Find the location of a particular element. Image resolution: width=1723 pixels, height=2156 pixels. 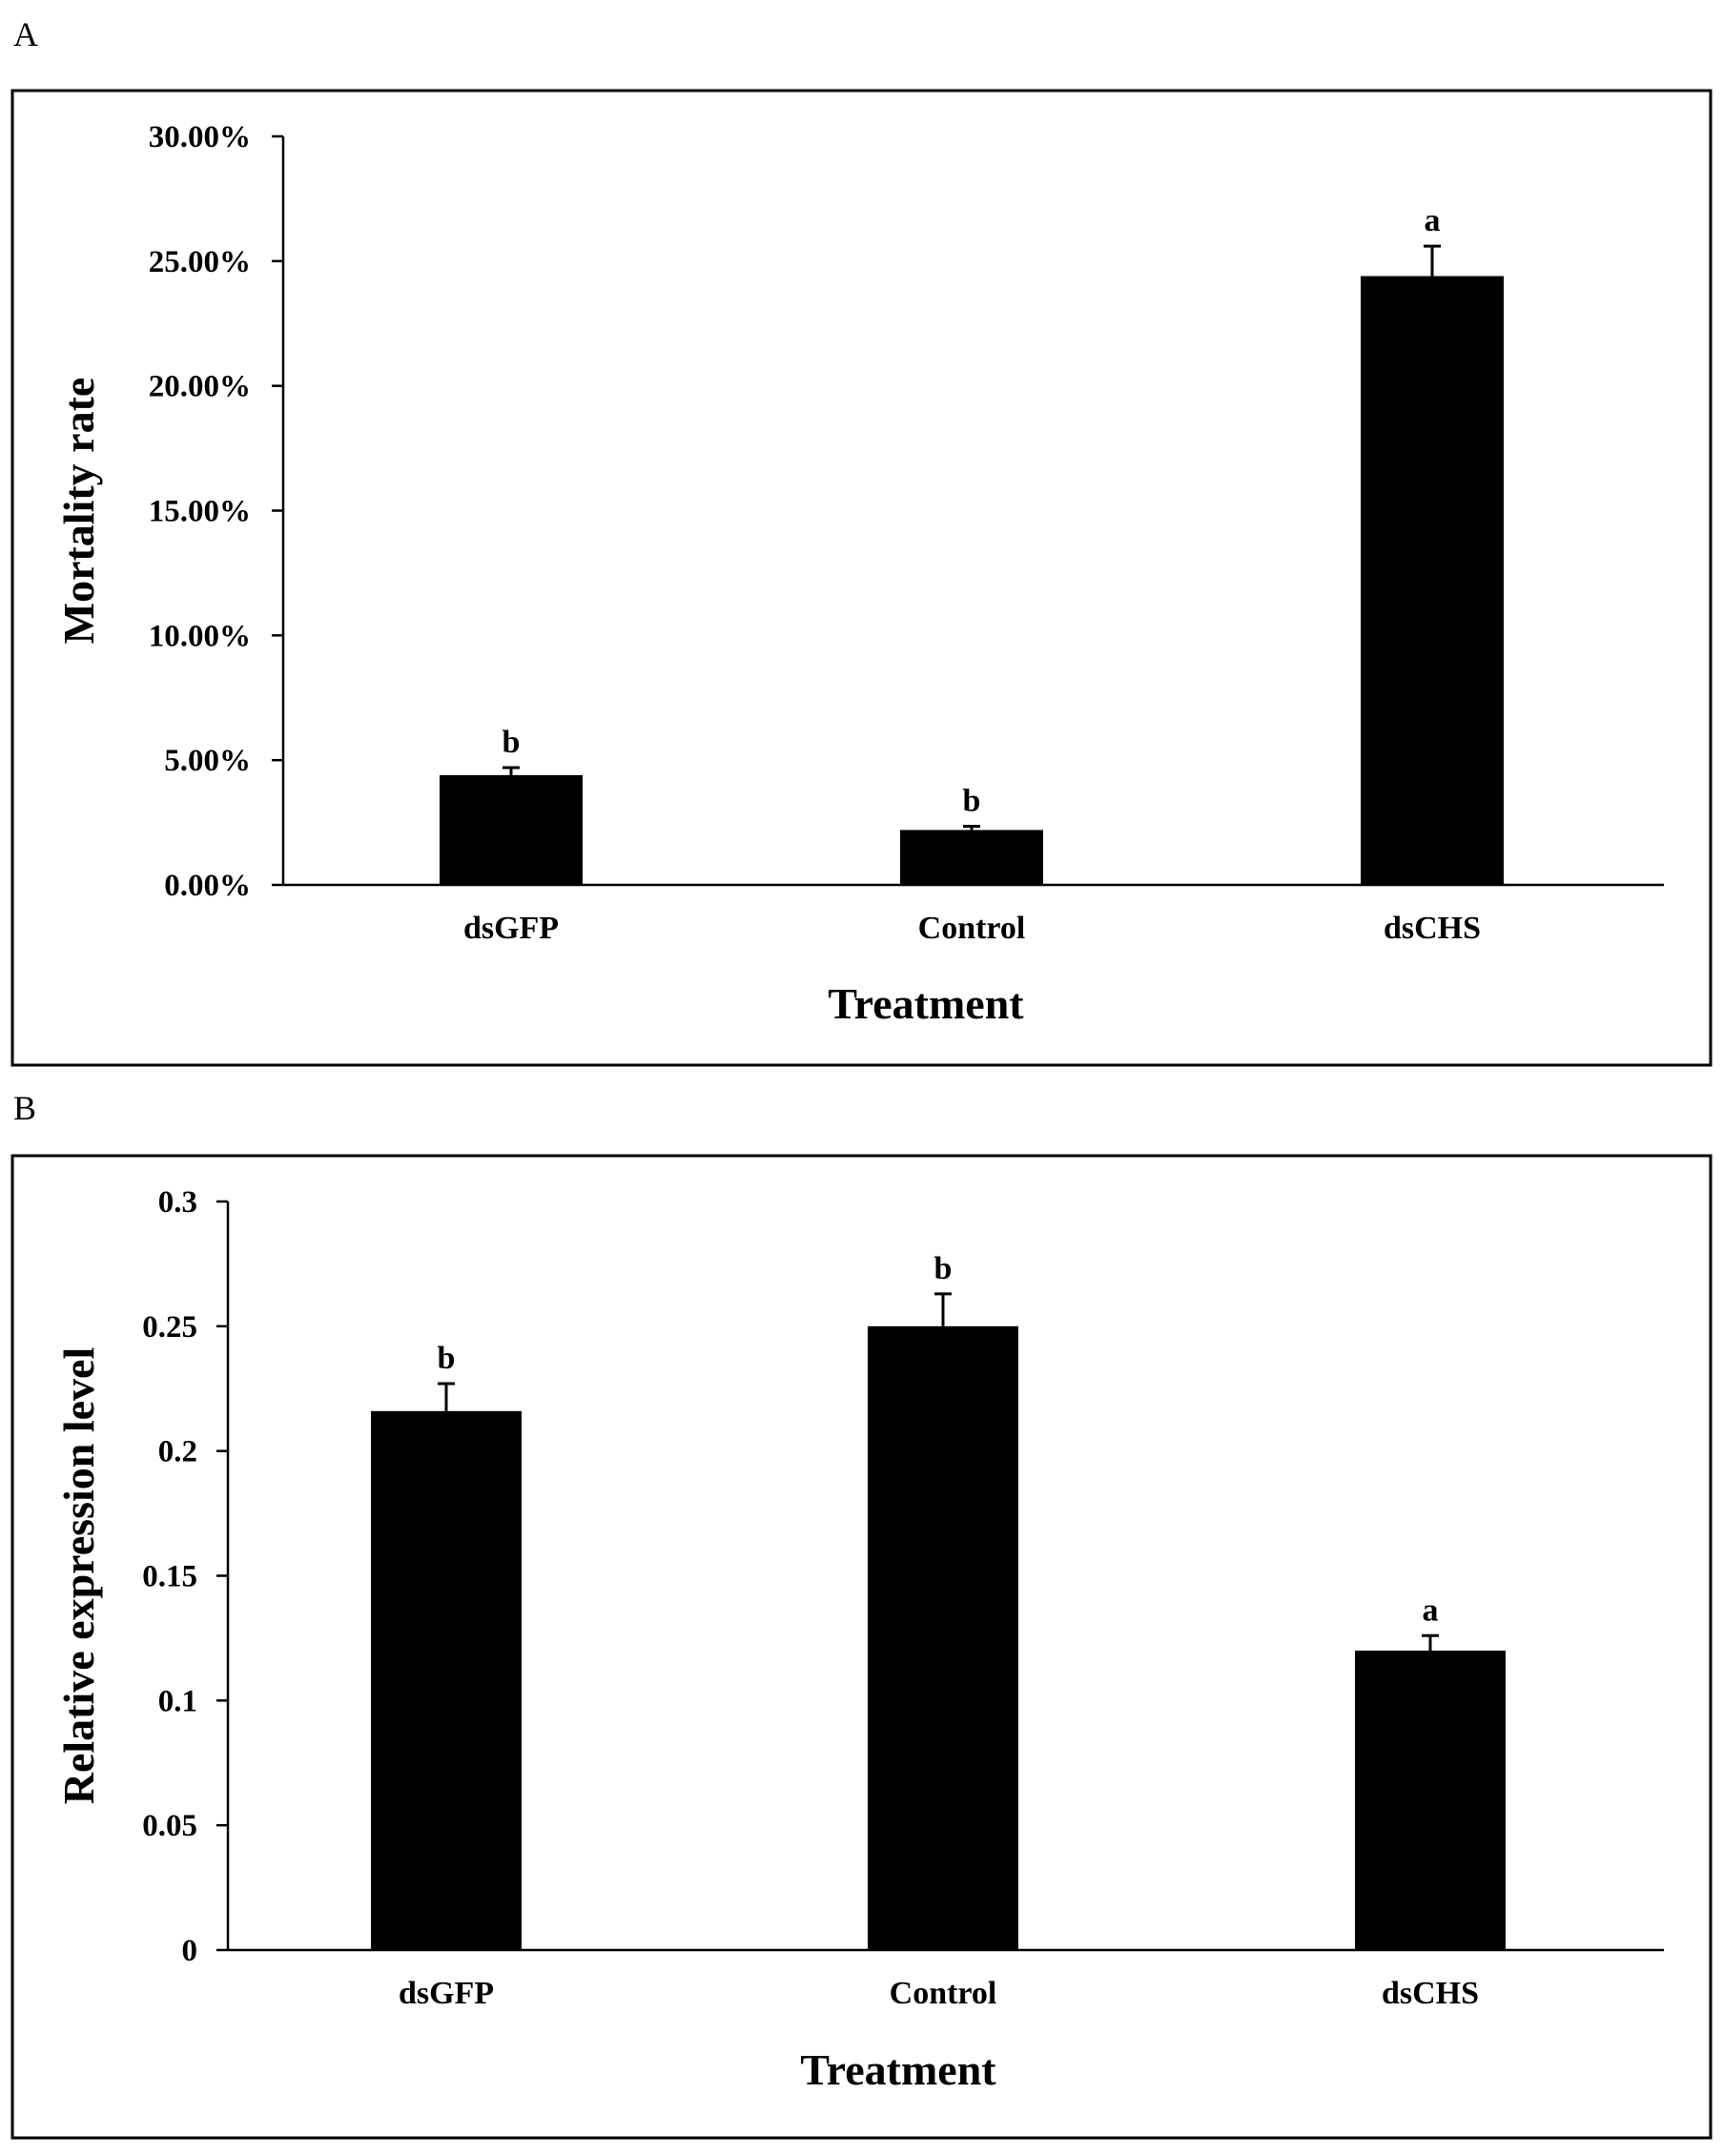

y-tick-label: 30.00% is located at coordinates (200, 137).